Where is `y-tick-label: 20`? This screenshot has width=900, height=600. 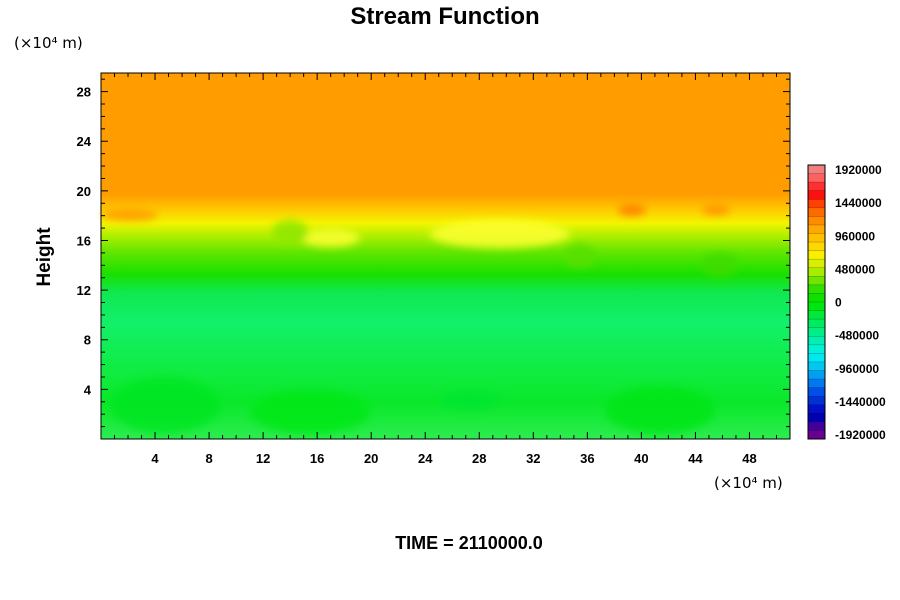
y-tick-label: 20 is located at coordinates (84, 191).